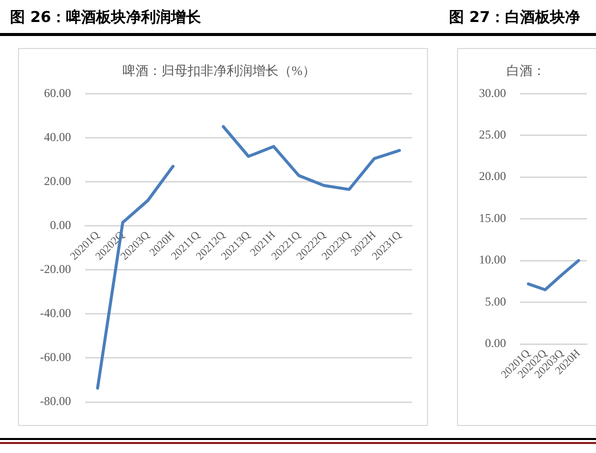 The width and height of the screenshot is (596, 453). What do you see at coordinates (106, 17) in the screenshot?
I see `chart-title: 图 26：啤酒板块净利润增长` at bounding box center [106, 17].